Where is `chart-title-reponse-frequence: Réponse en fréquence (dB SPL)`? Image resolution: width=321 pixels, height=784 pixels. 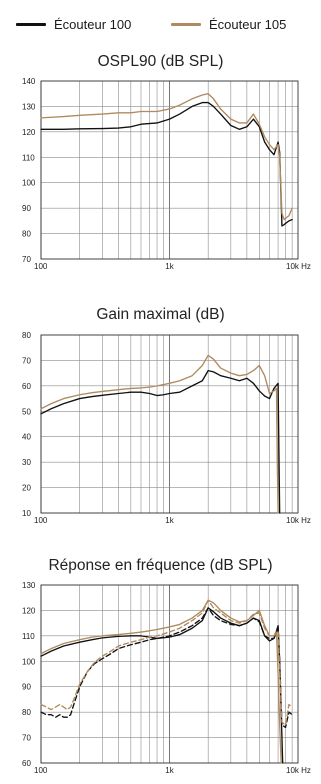
chart-title-reponse-frequence: Réponse en fréquence (dB SPL) is located at coordinates (160, 565).